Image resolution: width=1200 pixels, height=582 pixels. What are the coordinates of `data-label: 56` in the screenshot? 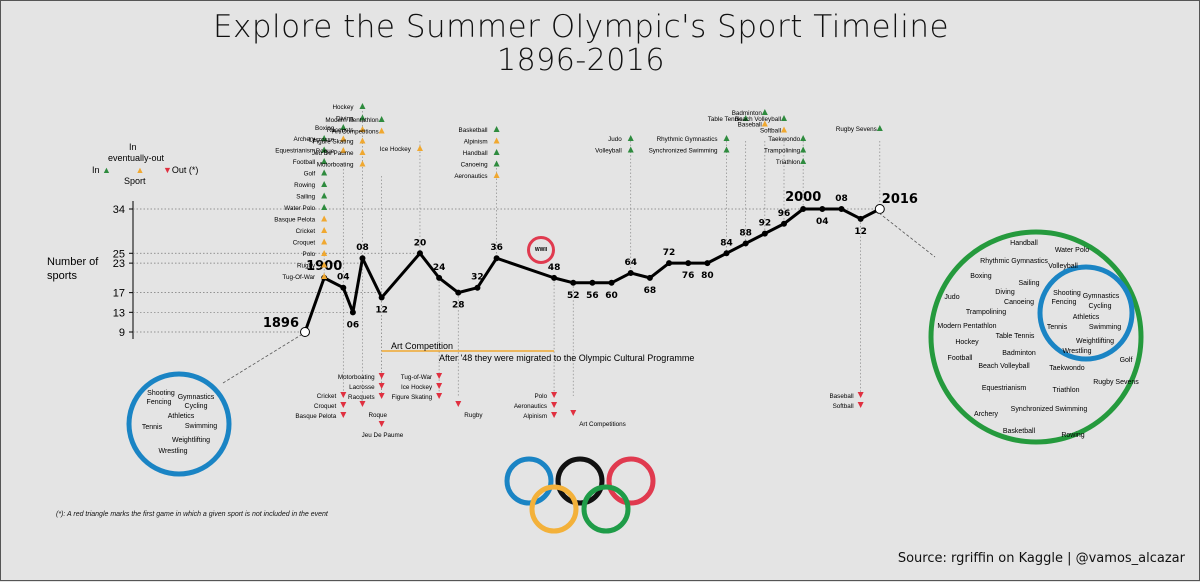 It's located at (592, 296).